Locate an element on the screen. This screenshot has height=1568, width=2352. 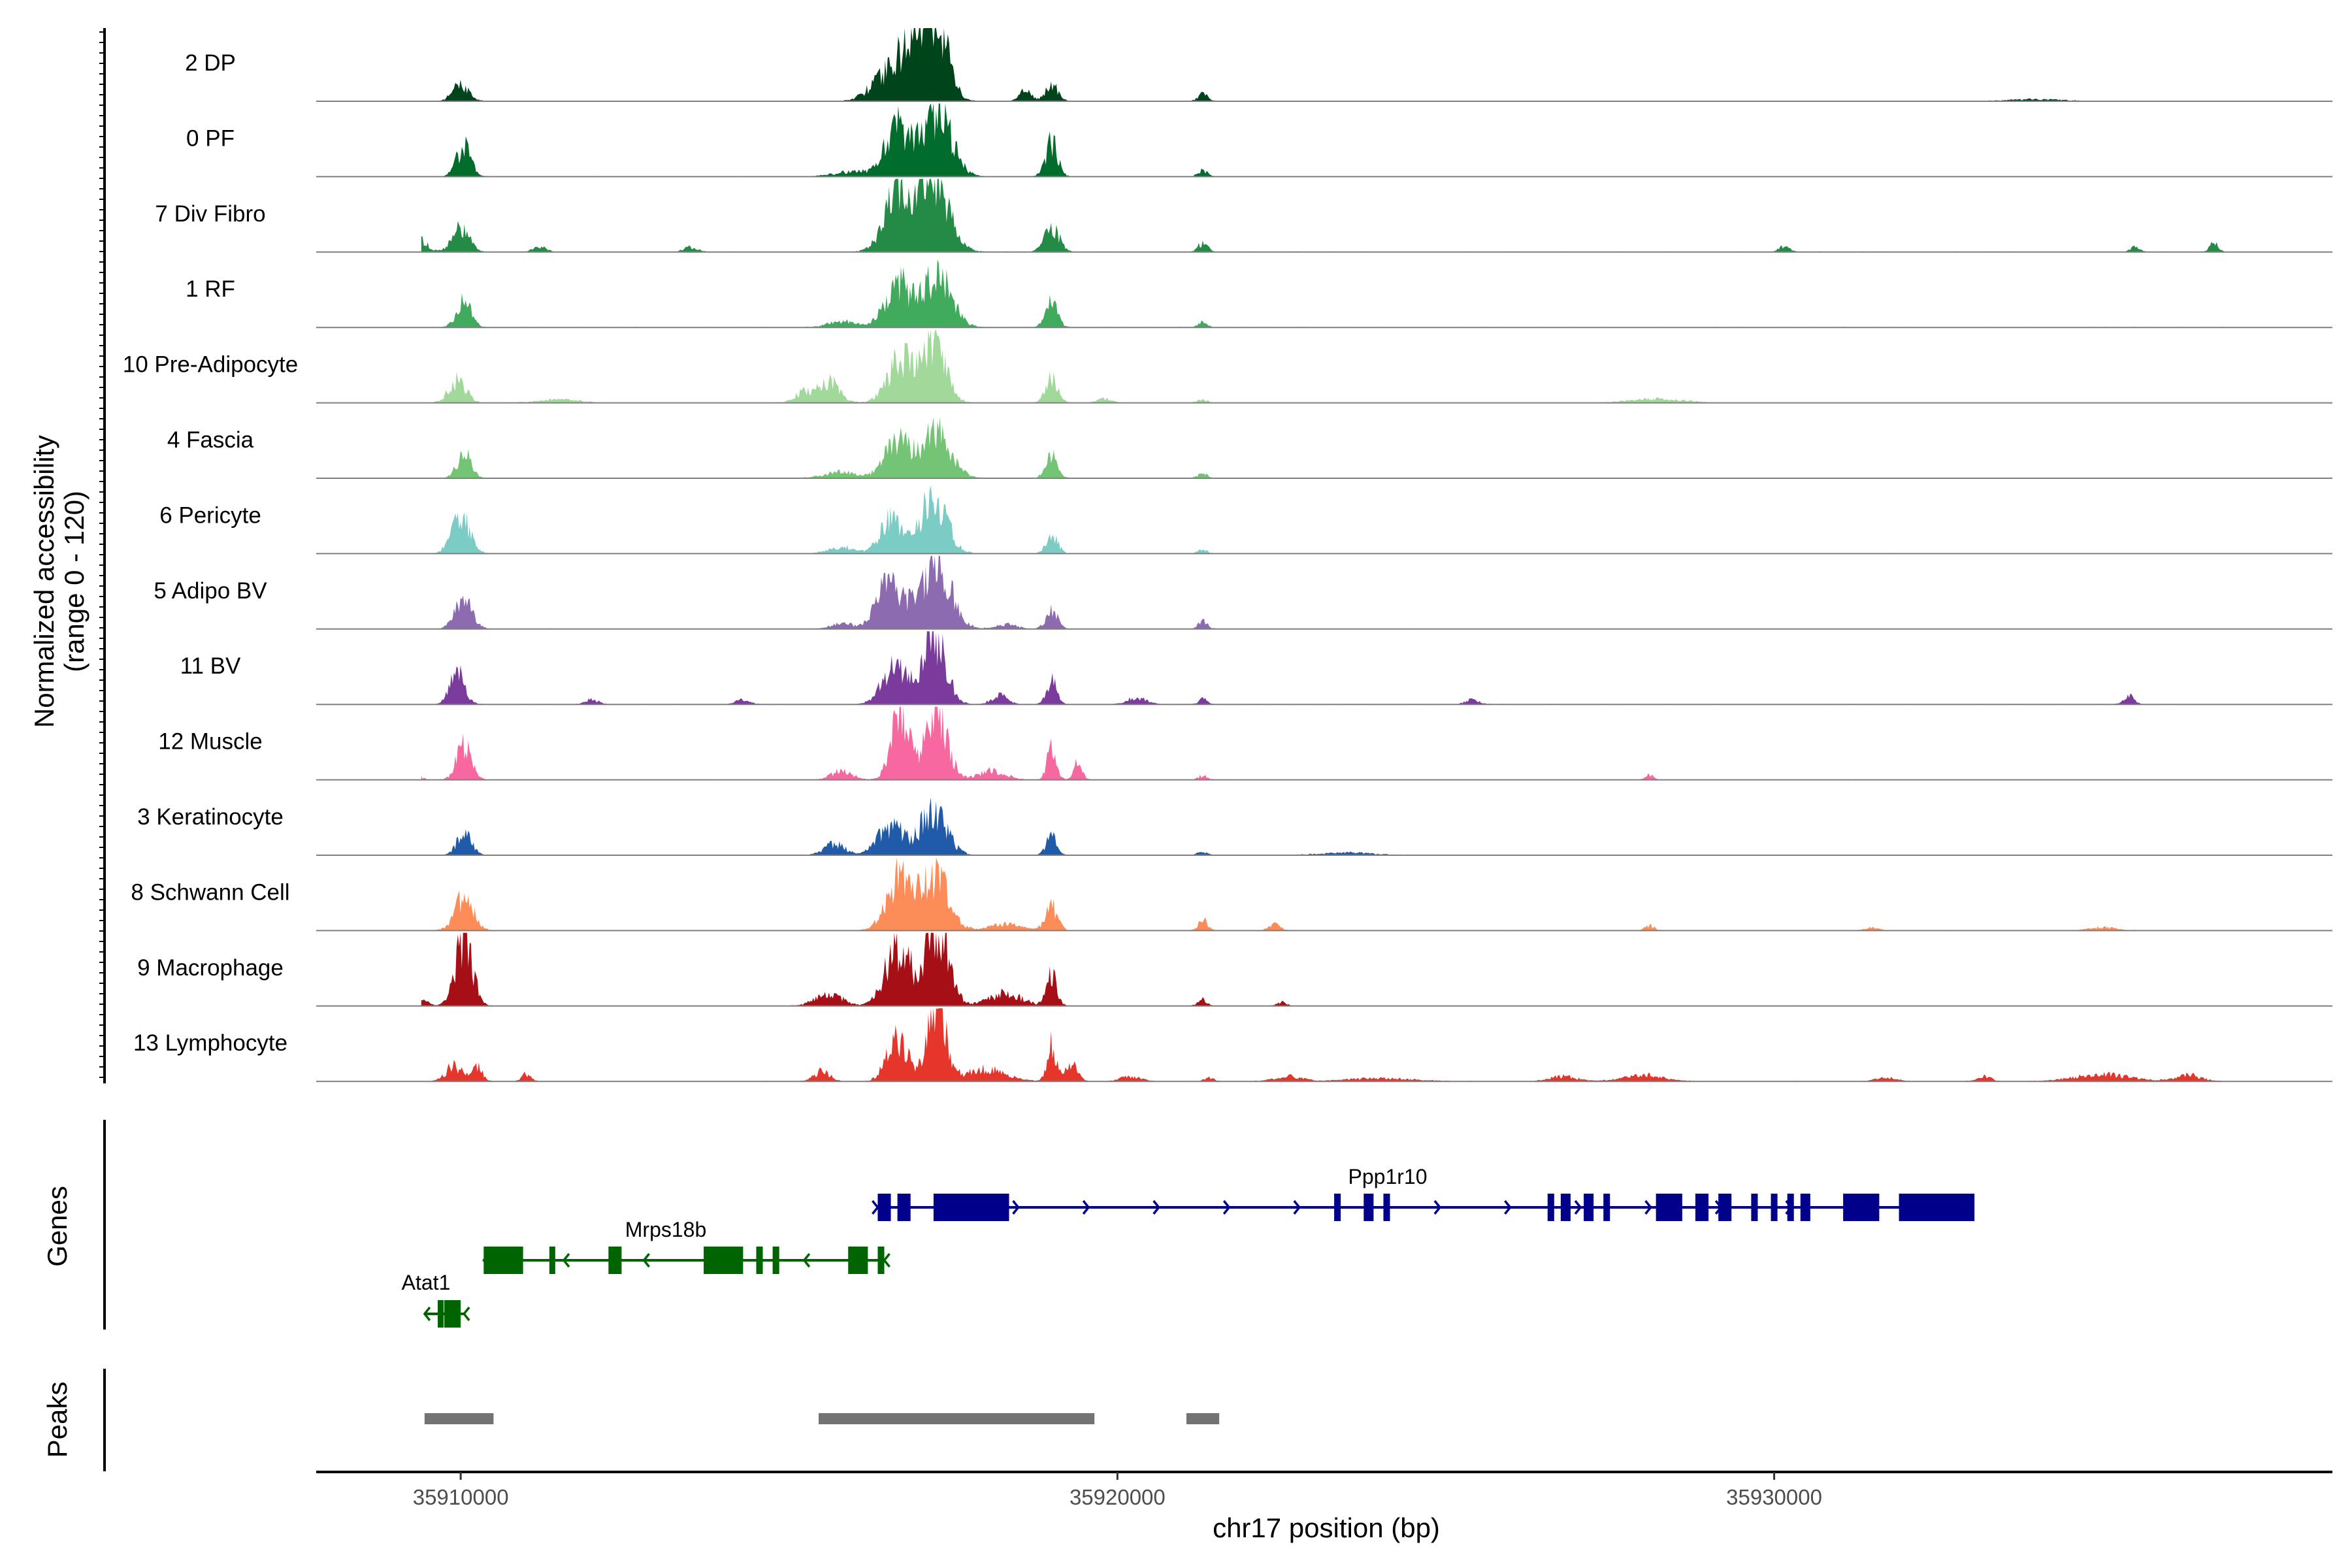
genes-track-title: Genes is located at coordinates (57, 1226).